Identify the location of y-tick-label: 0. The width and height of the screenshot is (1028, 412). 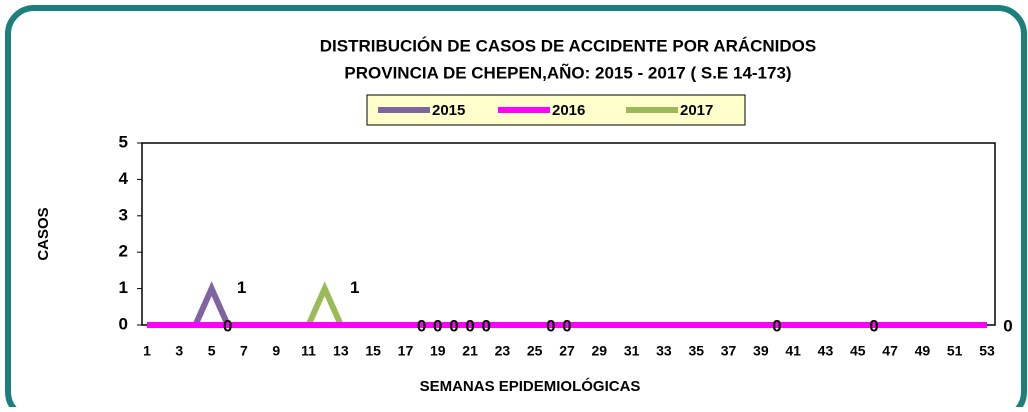
(123, 323).